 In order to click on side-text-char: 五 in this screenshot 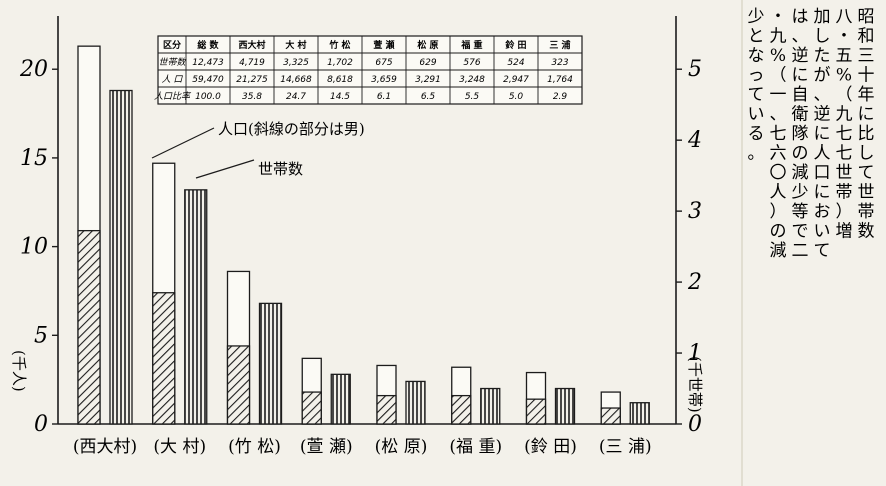, I will do `click(844, 56)`.